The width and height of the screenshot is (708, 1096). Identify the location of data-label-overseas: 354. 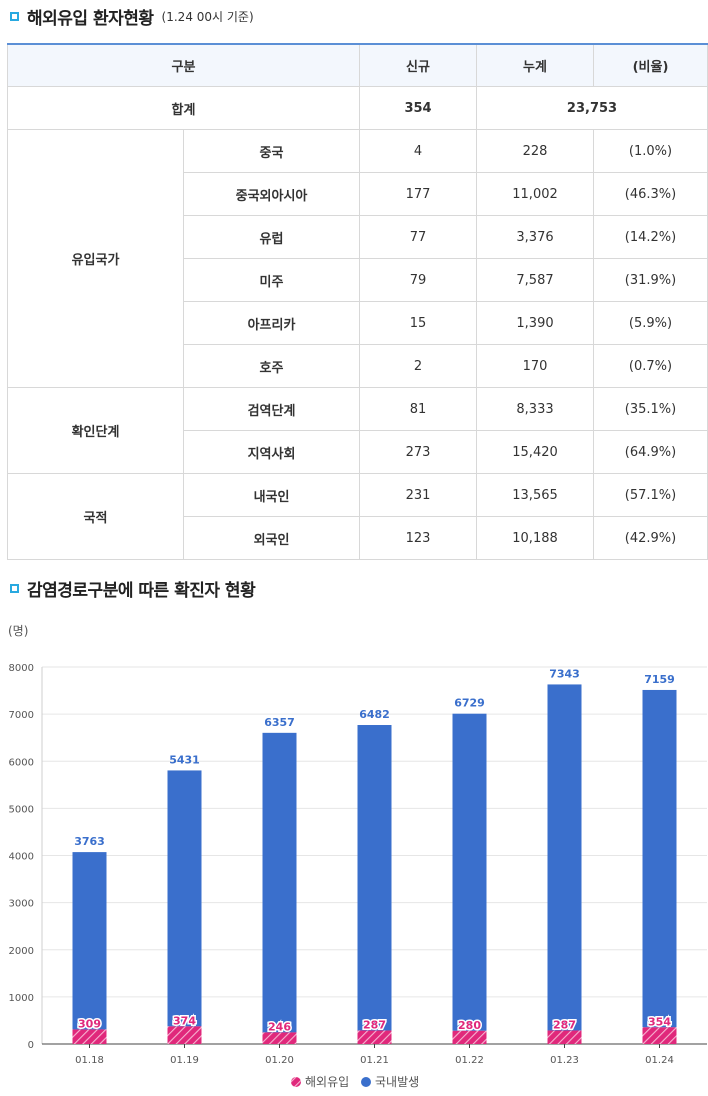
(659, 1021).